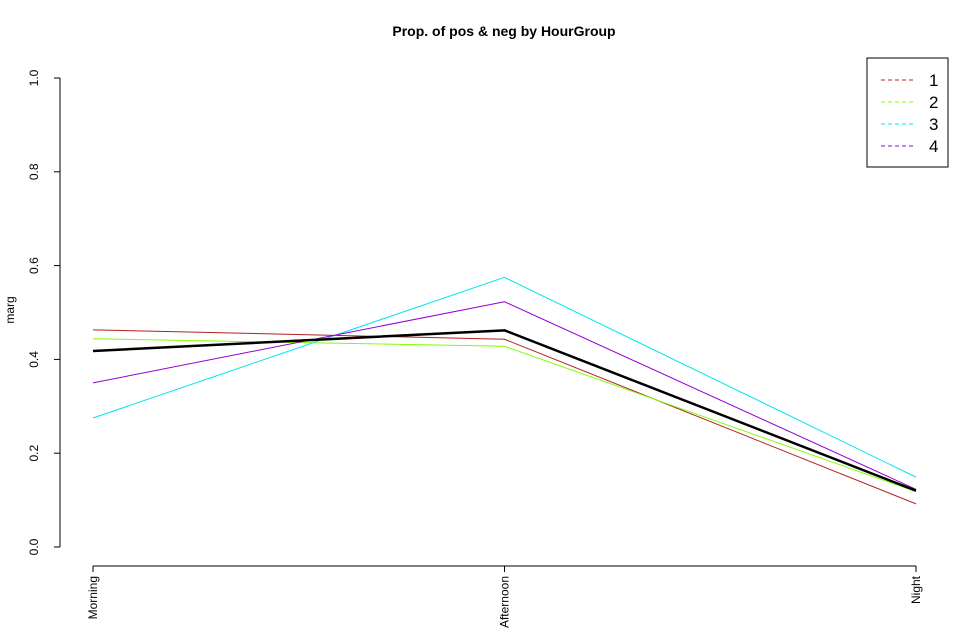 The image size is (980, 640). Describe the element at coordinates (933, 146) in the screenshot. I see `legend-label: 4` at that location.